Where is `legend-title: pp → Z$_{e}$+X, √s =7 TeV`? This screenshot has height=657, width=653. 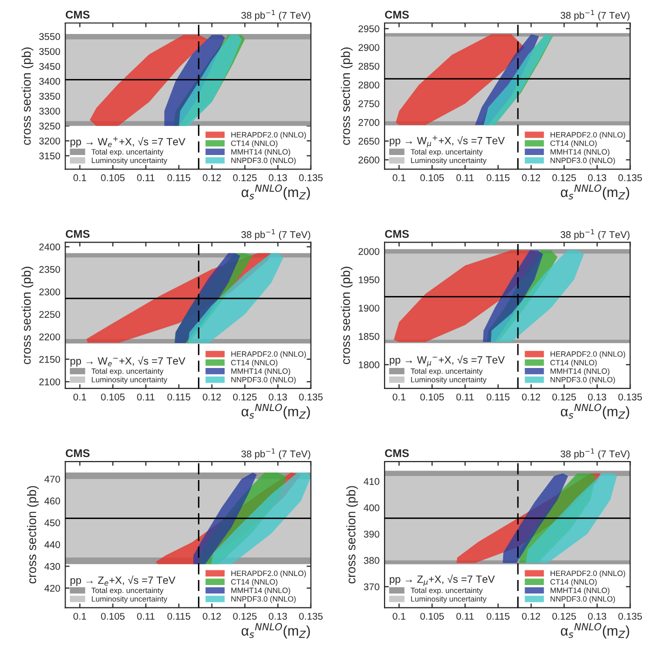
legend-title: pp → Z$_{e}$+X, √s =7 TeV is located at coordinates (123, 581).